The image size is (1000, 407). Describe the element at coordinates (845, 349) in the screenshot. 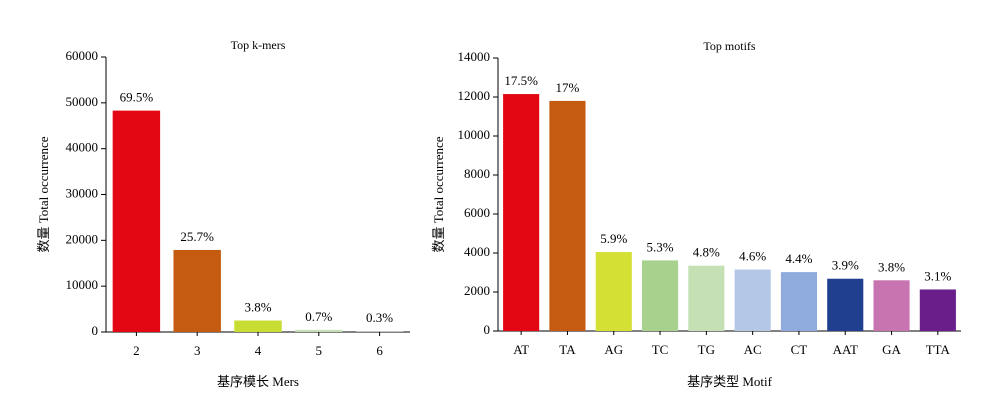

I see `x-tick-label: AAT` at that location.